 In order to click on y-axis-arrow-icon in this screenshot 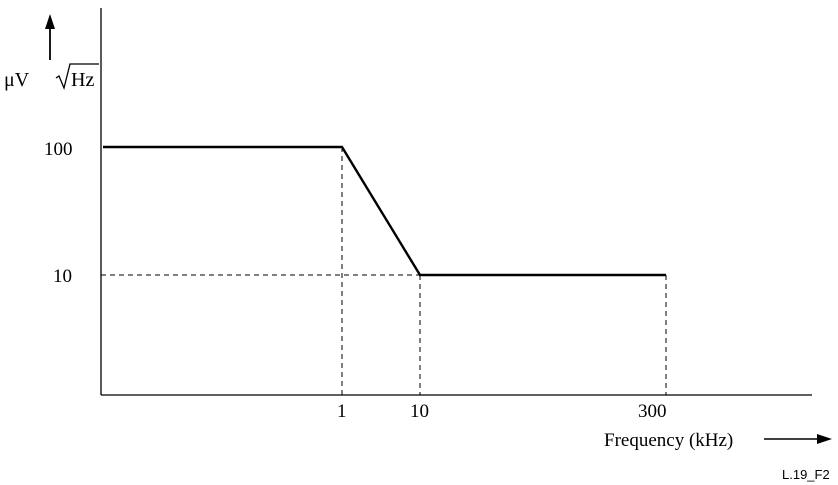, I will do `click(50, 37)`.